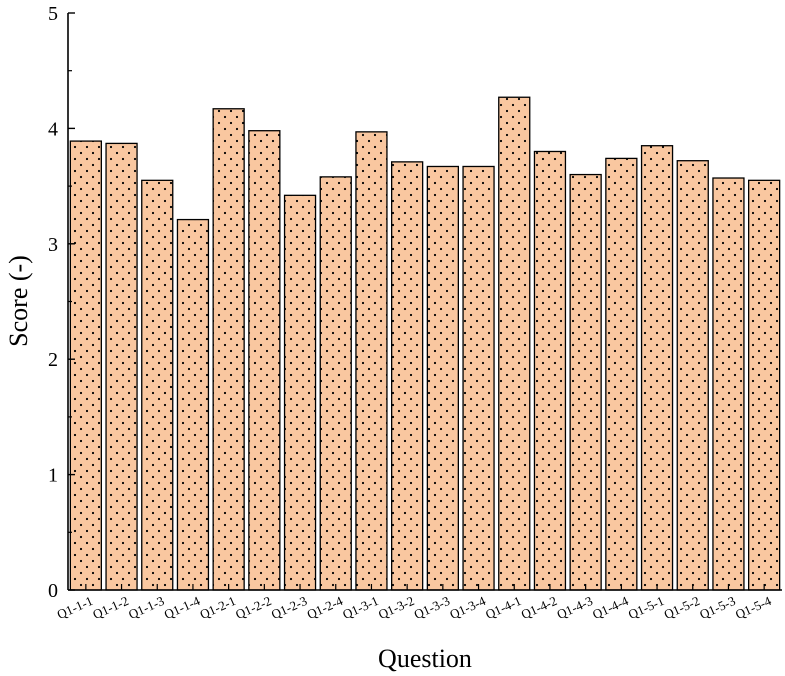 This screenshot has height=676, width=785. Describe the element at coordinates (610, 607) in the screenshot. I see `x-tick-label: Q1-4-4` at that location.